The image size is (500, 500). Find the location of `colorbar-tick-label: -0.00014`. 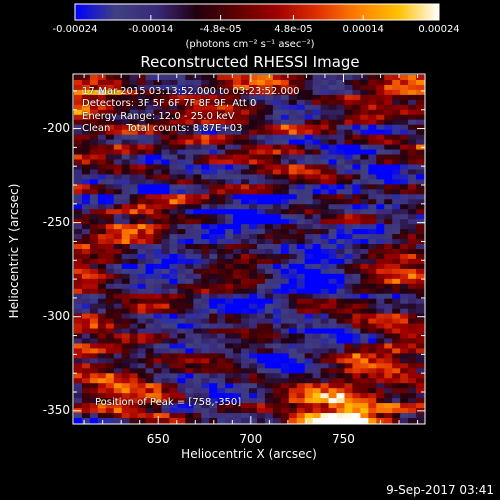

colorbar-tick-label: -0.00014 is located at coordinates (151, 29).